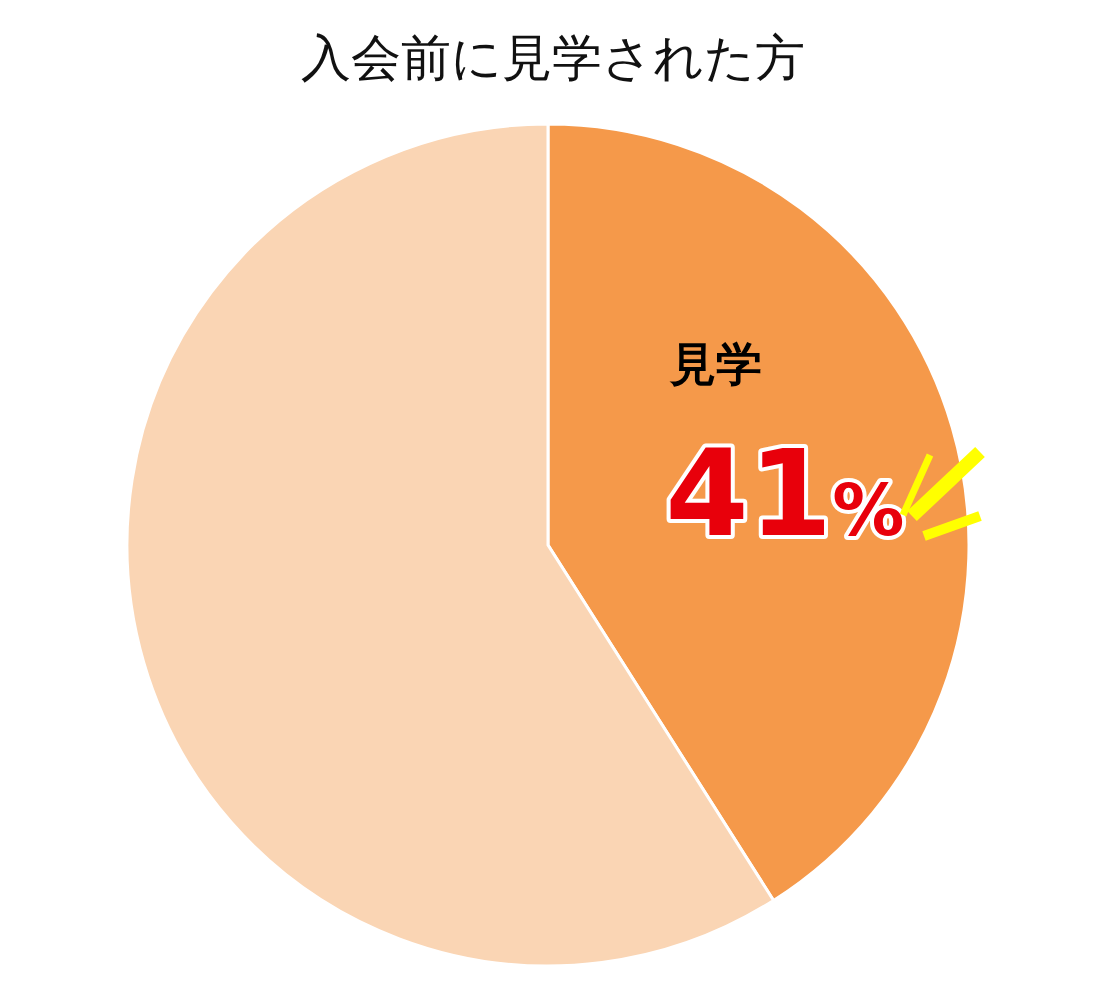  Describe the element at coordinates (716, 364) in the screenshot. I see `slice-label: 見学` at that location.